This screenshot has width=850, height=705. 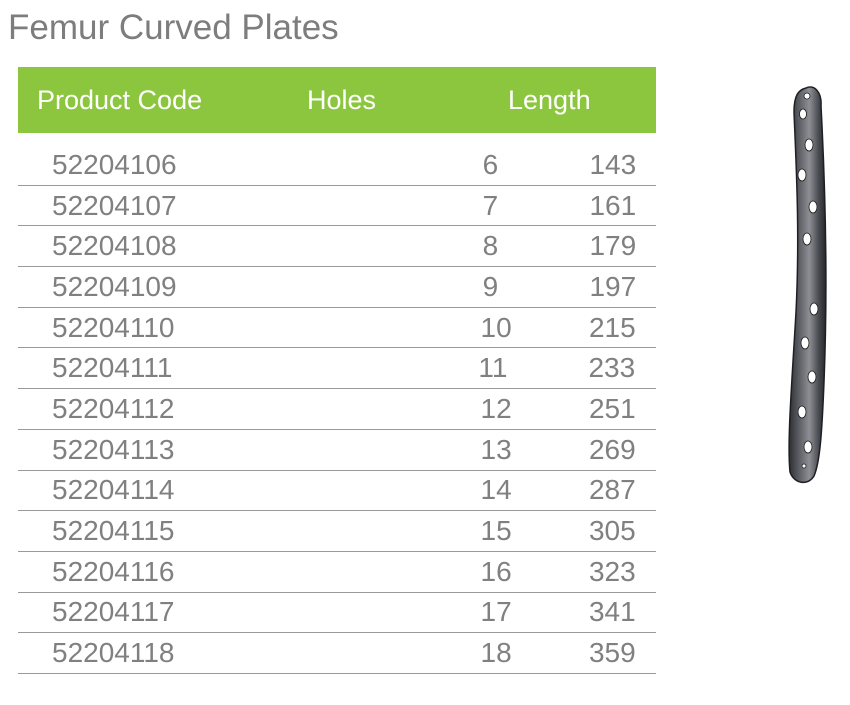 I want to click on cell-holes: 7, so click(x=490, y=205).